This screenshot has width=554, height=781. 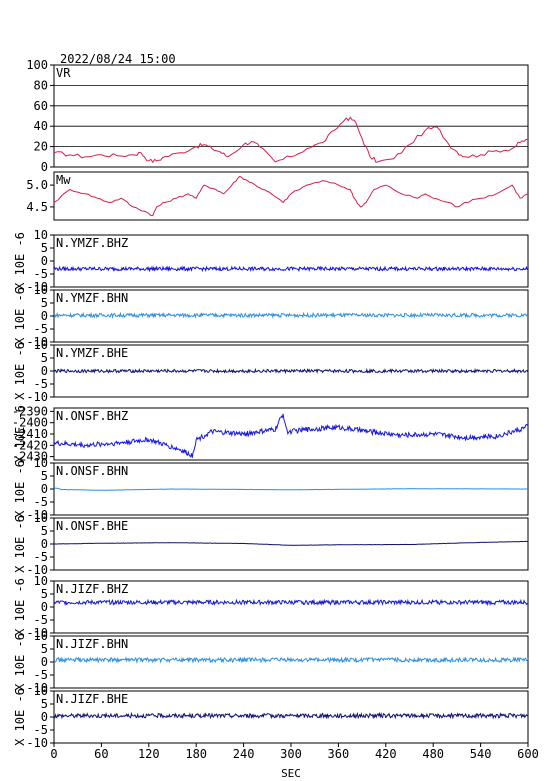 What do you see at coordinates (92, 416) in the screenshot?
I see `panel-label: N.ONSF.BHZ` at bounding box center [92, 416].